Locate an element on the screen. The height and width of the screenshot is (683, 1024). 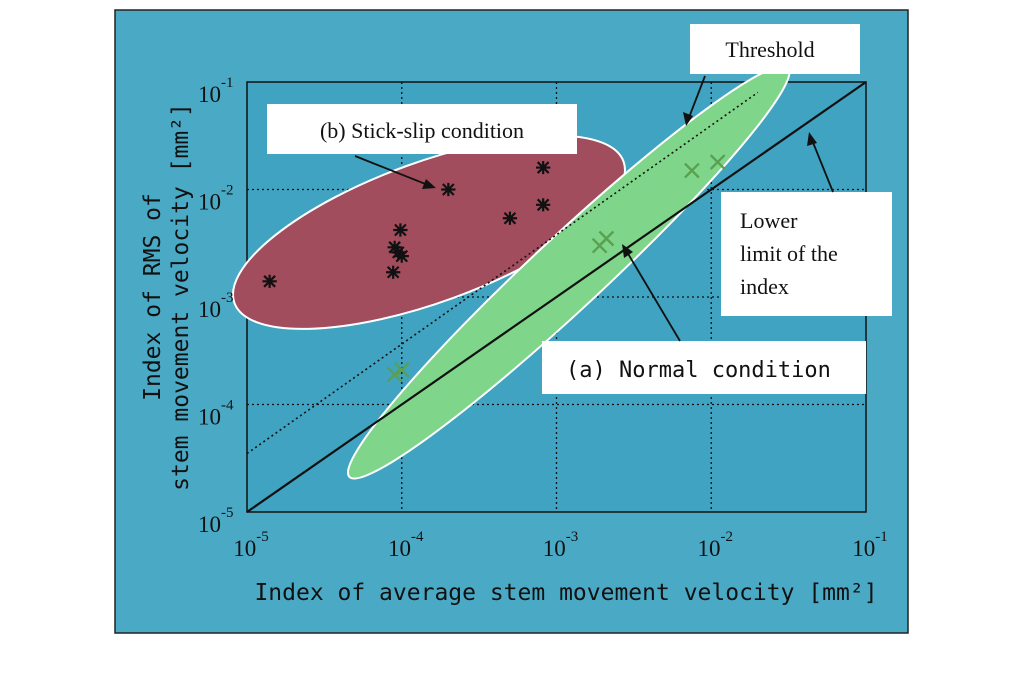
x-tick-label: 10⁻² is located at coordinates (716, 545).